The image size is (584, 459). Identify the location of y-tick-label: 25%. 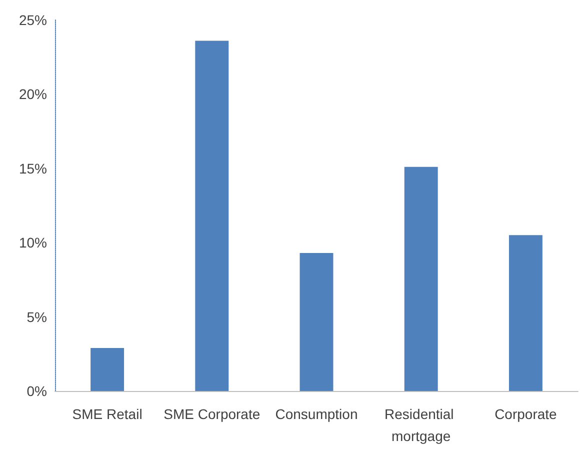
(32, 20).